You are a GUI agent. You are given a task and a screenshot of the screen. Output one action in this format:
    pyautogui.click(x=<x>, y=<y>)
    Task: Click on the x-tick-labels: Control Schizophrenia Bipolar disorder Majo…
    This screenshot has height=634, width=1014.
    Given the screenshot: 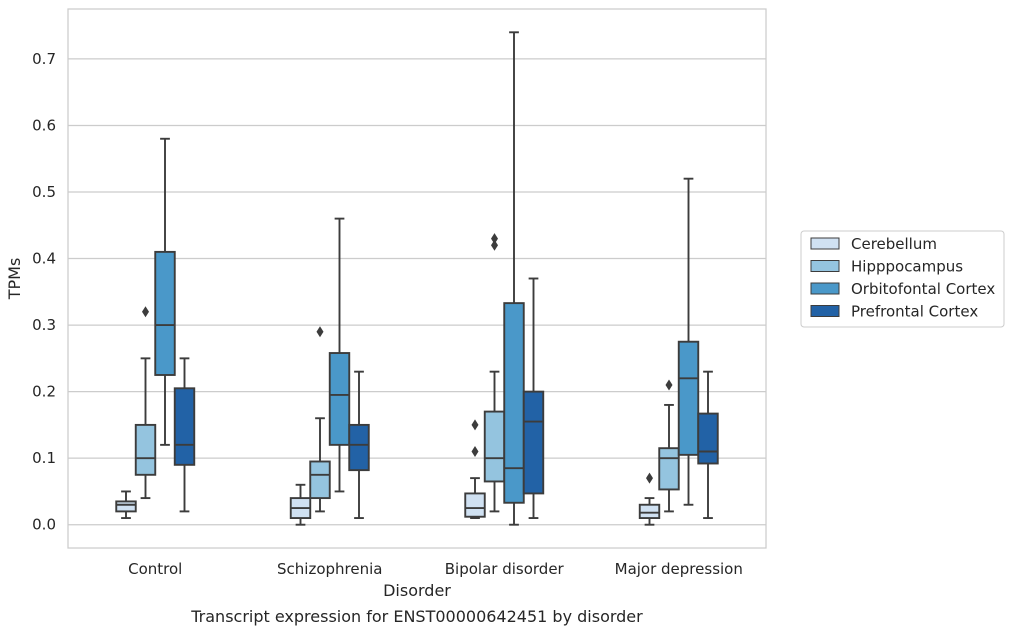 What is the action you would take?
    pyautogui.click(x=435, y=569)
    